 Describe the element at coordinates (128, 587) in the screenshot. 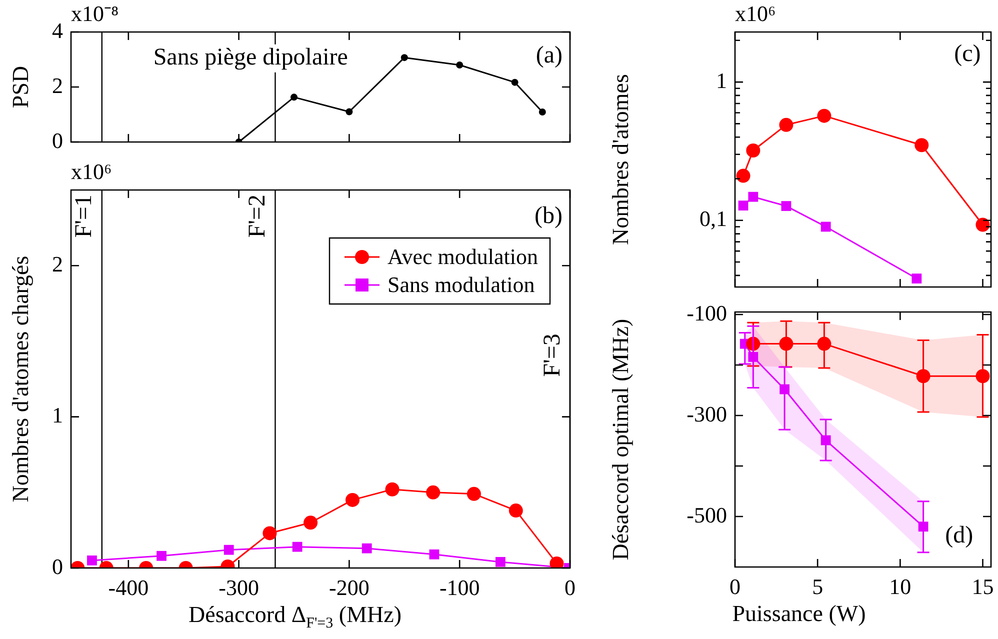

I see `x-tick-label: -400` at that location.